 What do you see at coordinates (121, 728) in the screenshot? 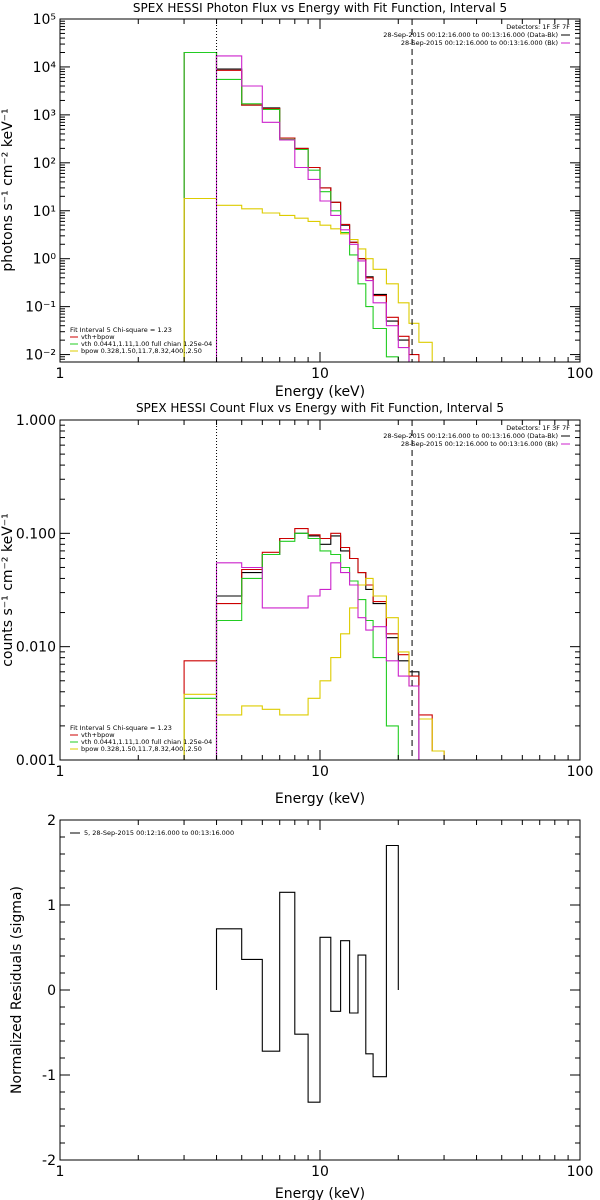
I see `count-legend-left-entry: Fit Interval 5 Chi-square = 1.23` at bounding box center [121, 728].